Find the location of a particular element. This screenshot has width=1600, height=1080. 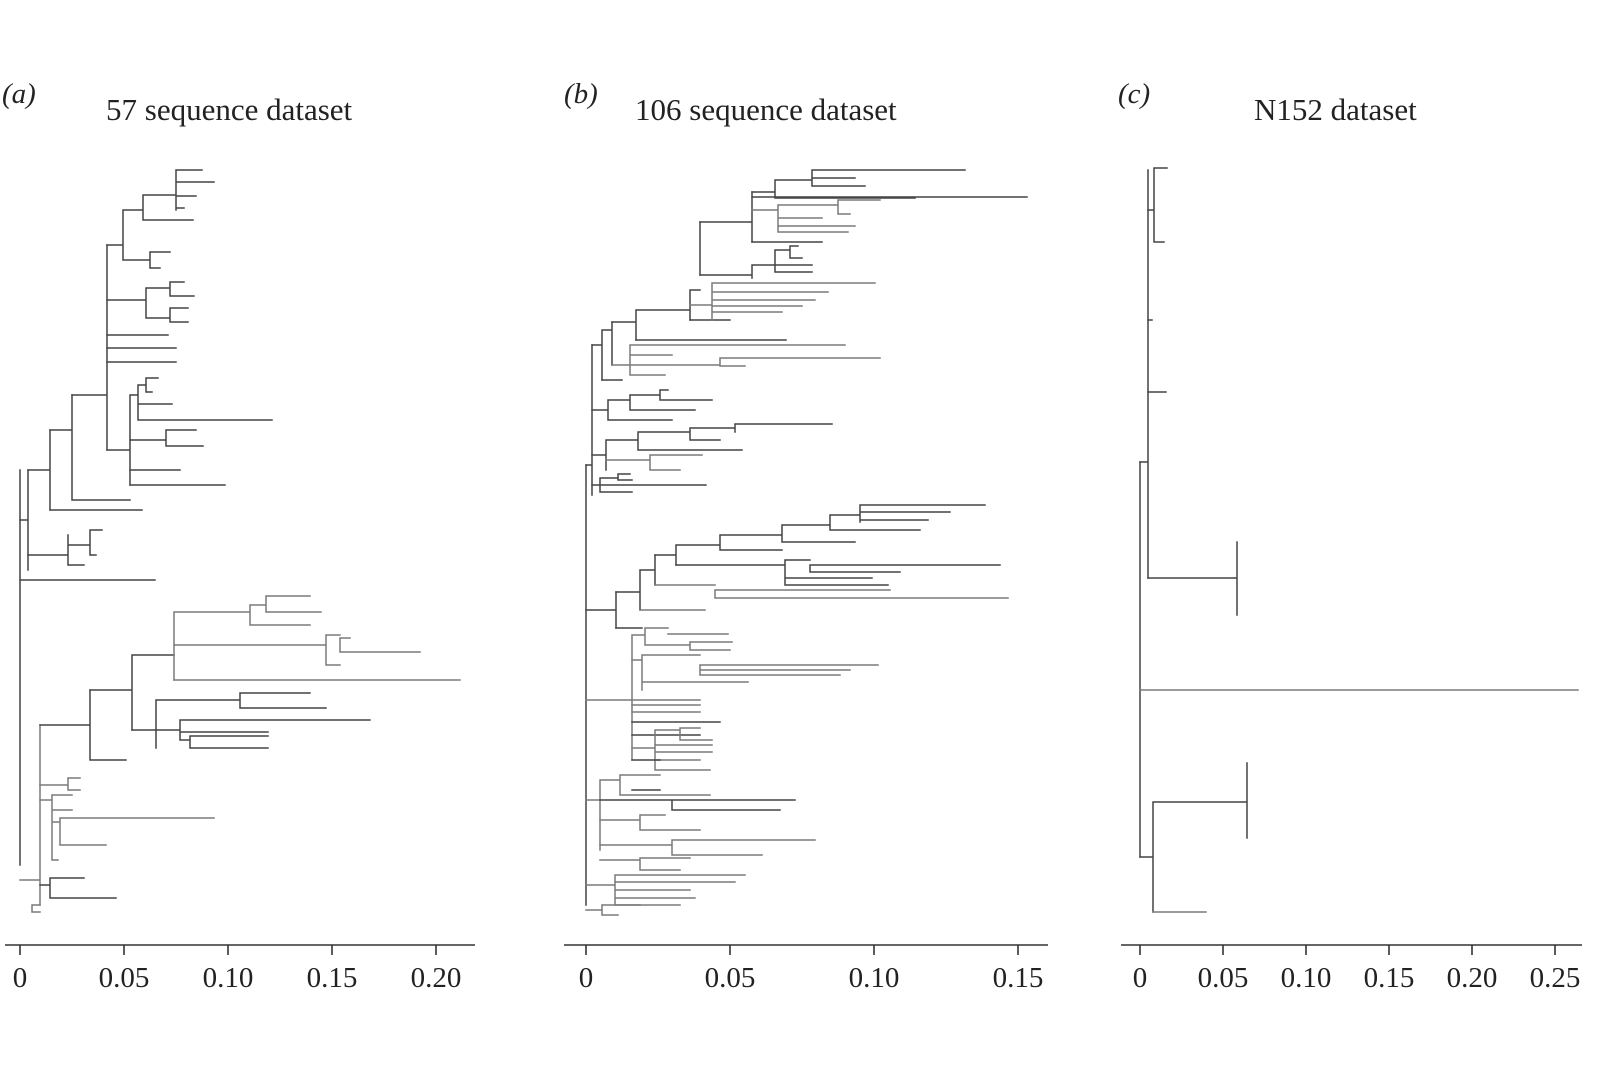

panel-b-tick-label: 0.10 is located at coordinates (874, 978).